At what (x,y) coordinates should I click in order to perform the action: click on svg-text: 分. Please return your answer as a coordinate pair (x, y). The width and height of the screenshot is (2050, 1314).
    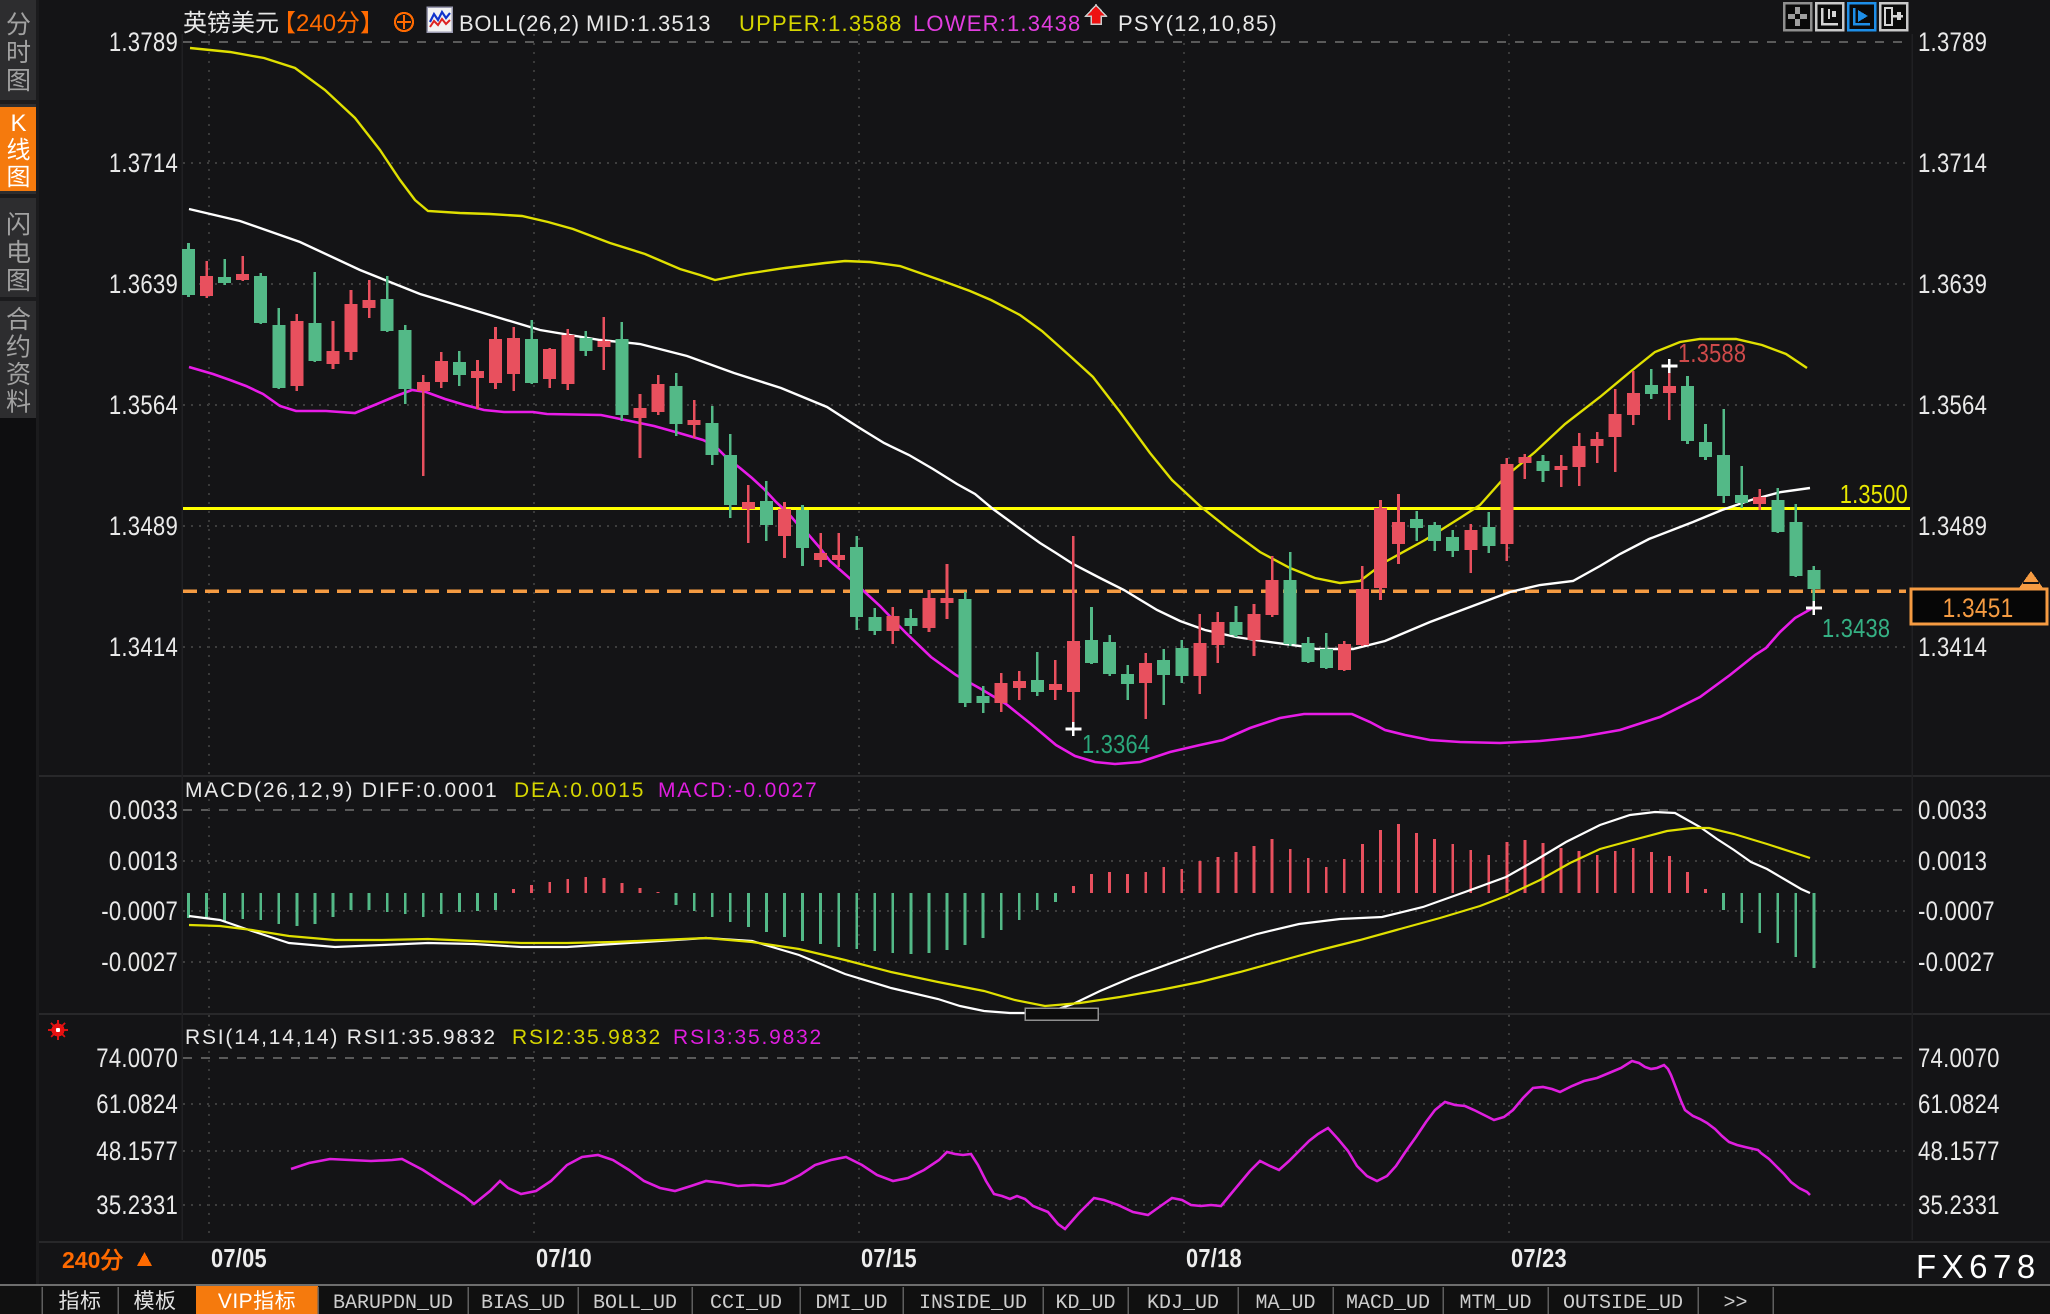
    Looking at the image, I should click on (18, 25).